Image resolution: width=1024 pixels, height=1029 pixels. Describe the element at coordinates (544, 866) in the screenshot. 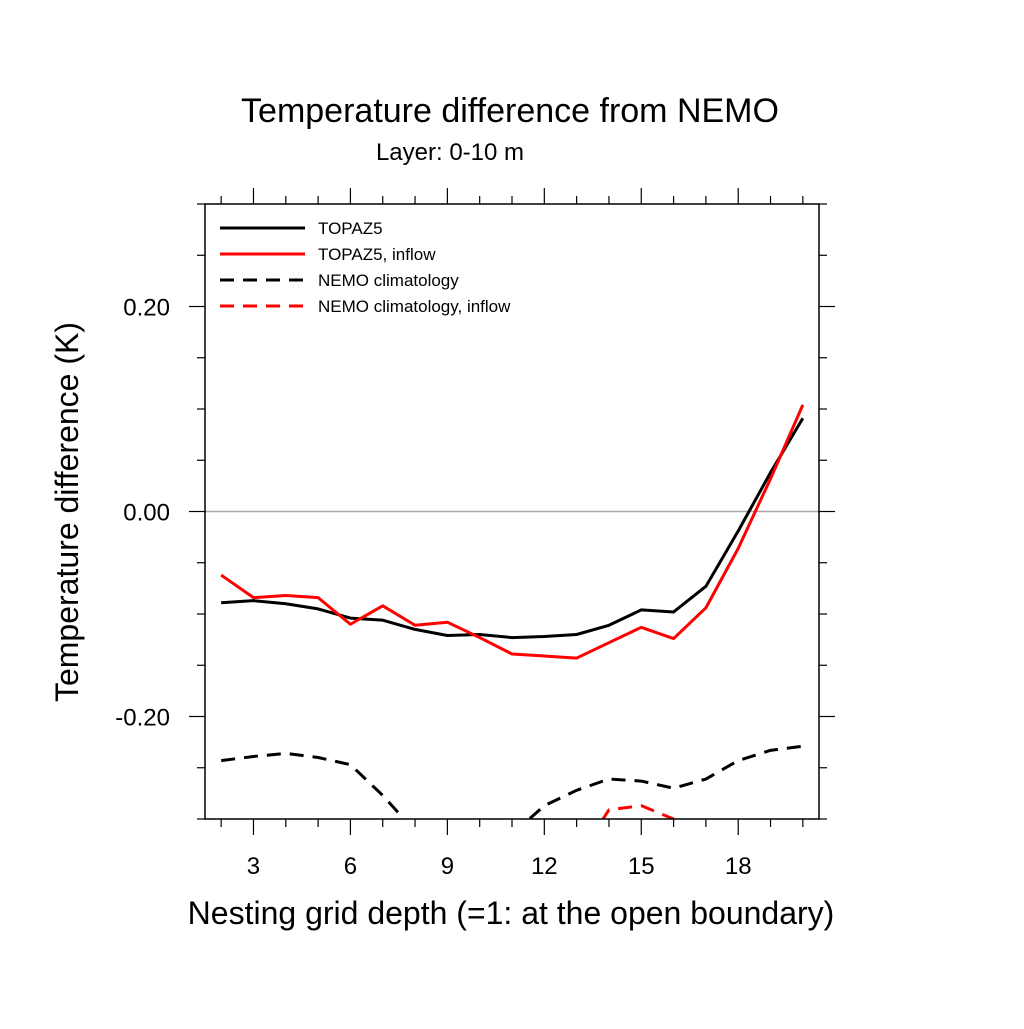

I see `x-tick-label: 12` at that location.